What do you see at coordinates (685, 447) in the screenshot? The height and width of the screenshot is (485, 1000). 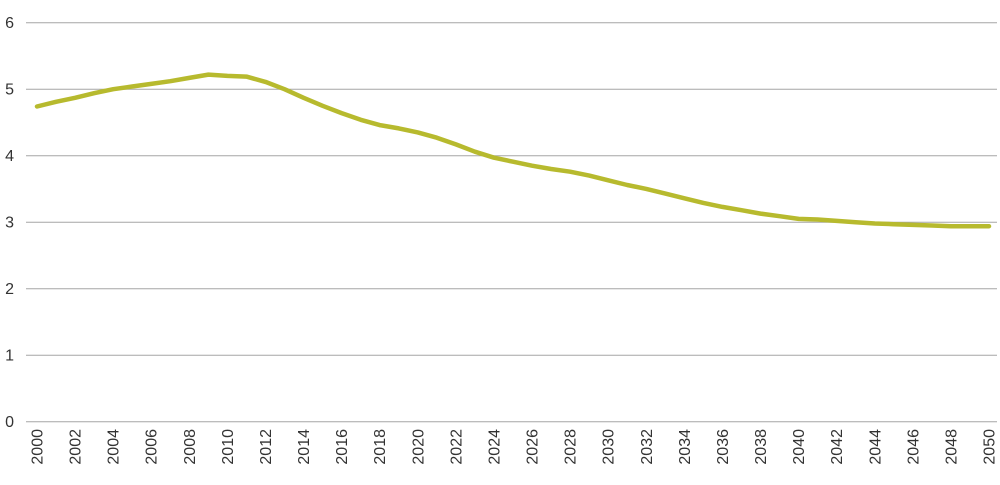 I see `x-tick-label: 2034` at bounding box center [685, 447].